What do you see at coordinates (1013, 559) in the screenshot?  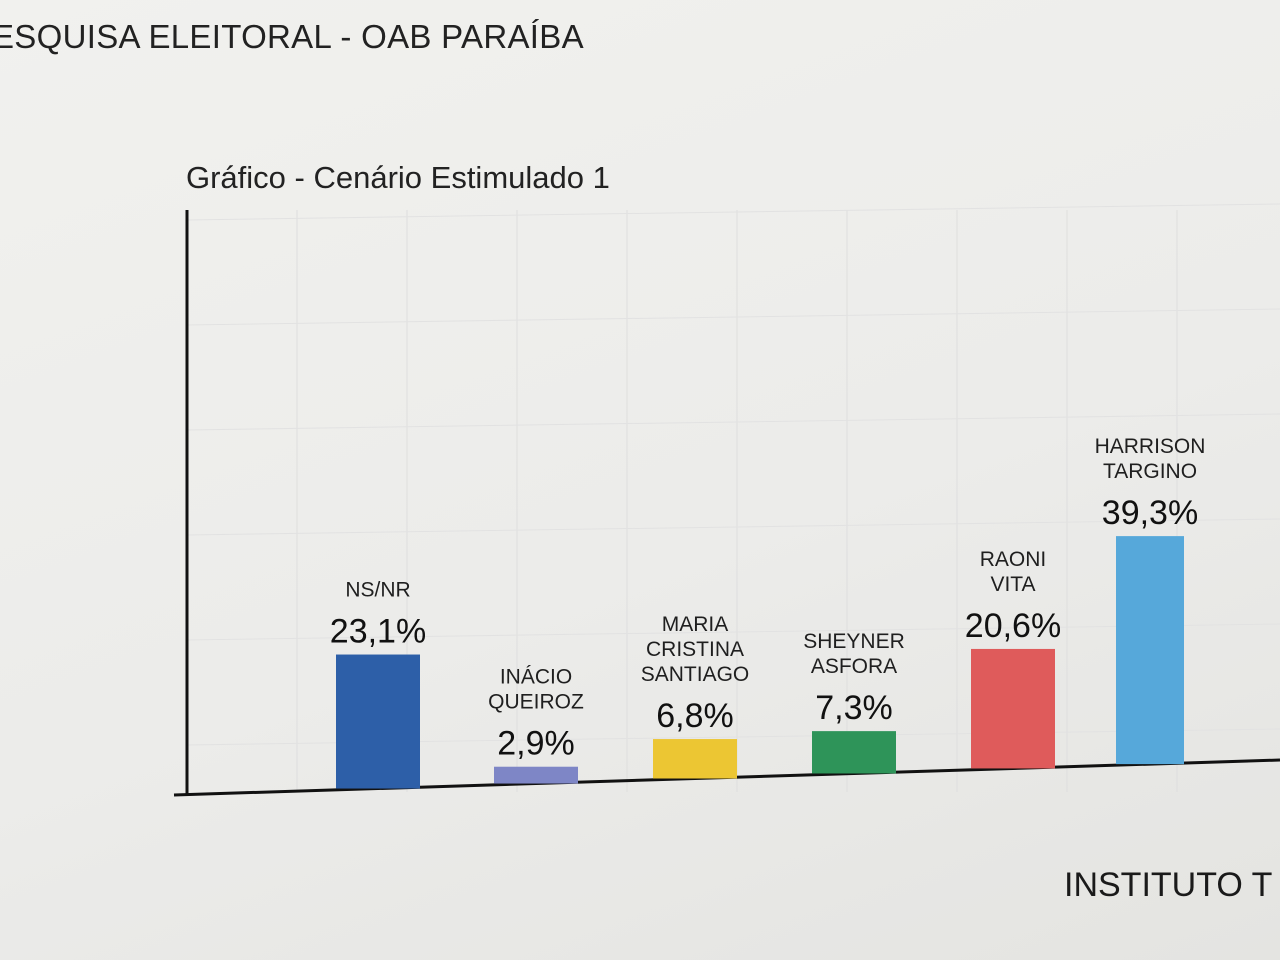 I see `category-label: RAONI` at bounding box center [1013, 559].